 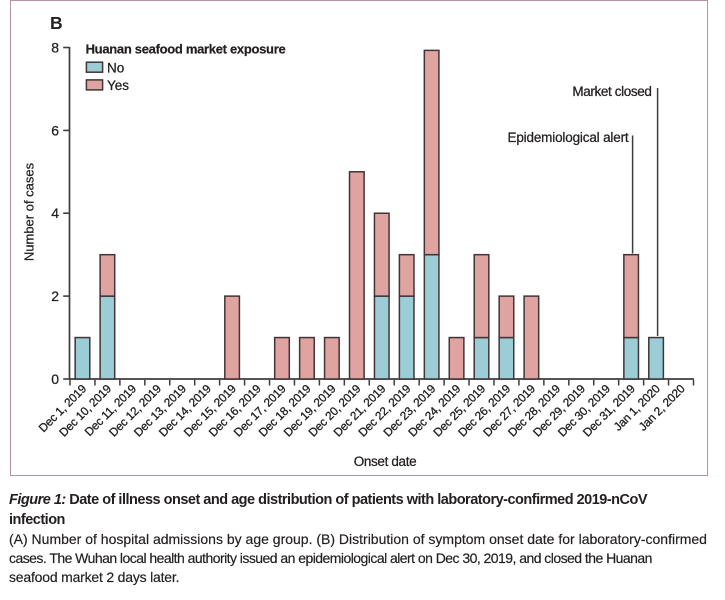 I want to click on svg-text: Onset date, so click(x=385, y=461).